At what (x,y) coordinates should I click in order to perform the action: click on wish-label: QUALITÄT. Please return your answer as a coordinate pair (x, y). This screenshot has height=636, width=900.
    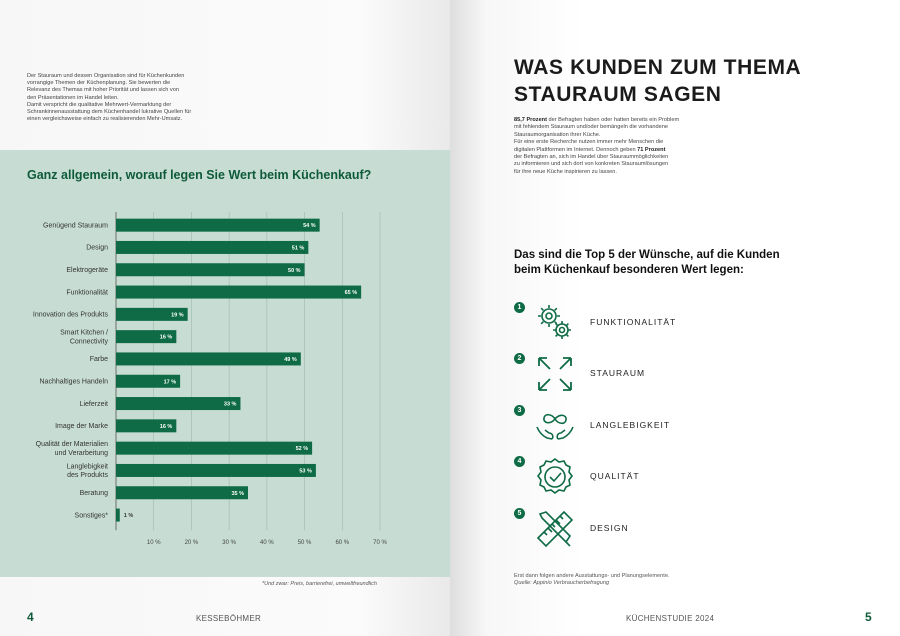
    Looking at the image, I should click on (615, 476).